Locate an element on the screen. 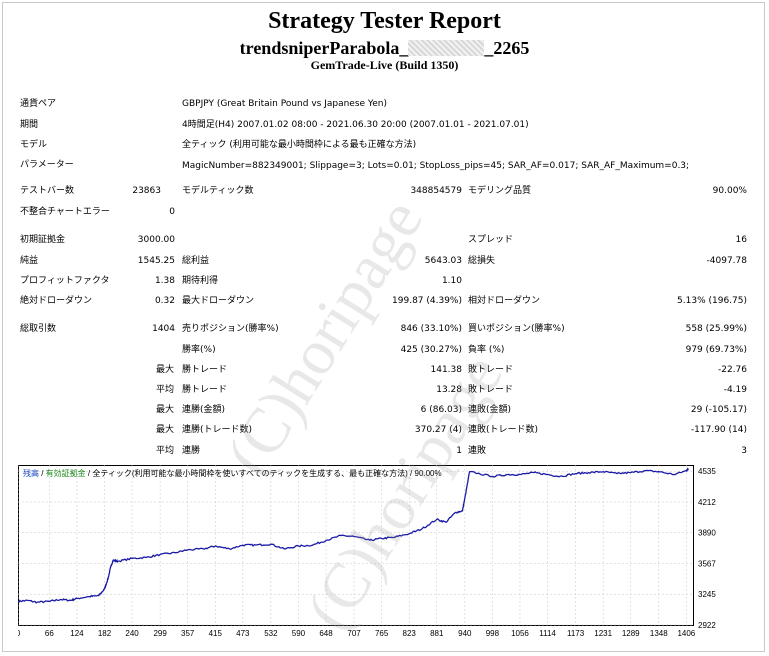  y-tick-label: 2922 is located at coordinates (707, 625).